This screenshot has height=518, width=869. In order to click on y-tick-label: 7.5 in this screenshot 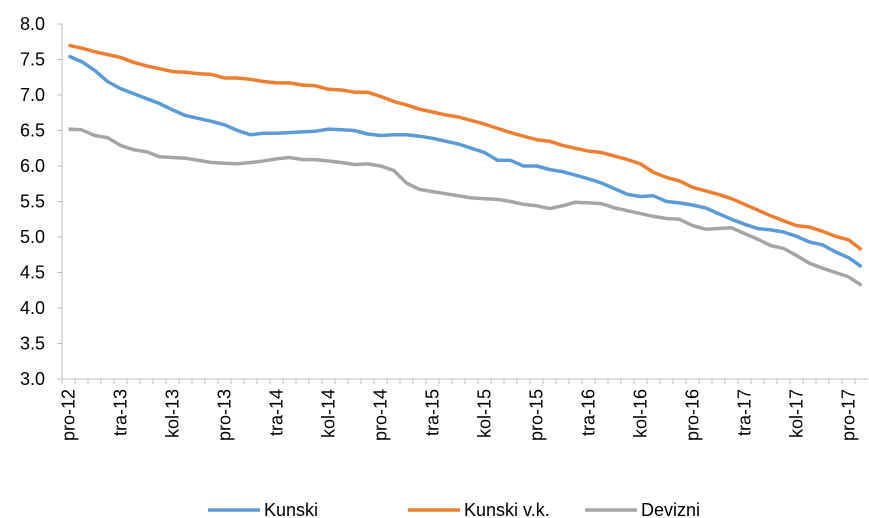, I will do `click(32, 60)`.